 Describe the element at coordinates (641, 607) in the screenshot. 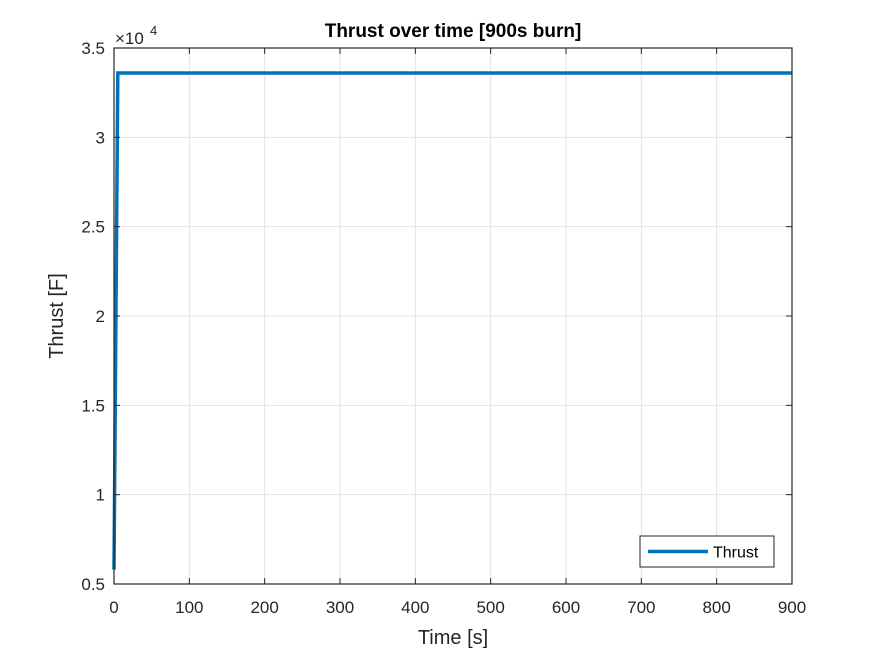

I see `x-tick-label: 700` at that location.